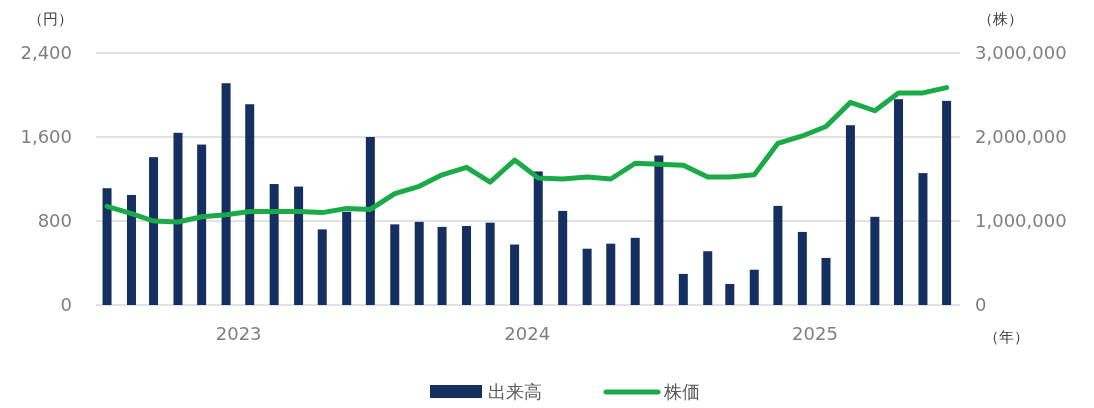 The height and width of the screenshot is (408, 1094). I want to click on y-tick-label: 0, so click(66, 305).